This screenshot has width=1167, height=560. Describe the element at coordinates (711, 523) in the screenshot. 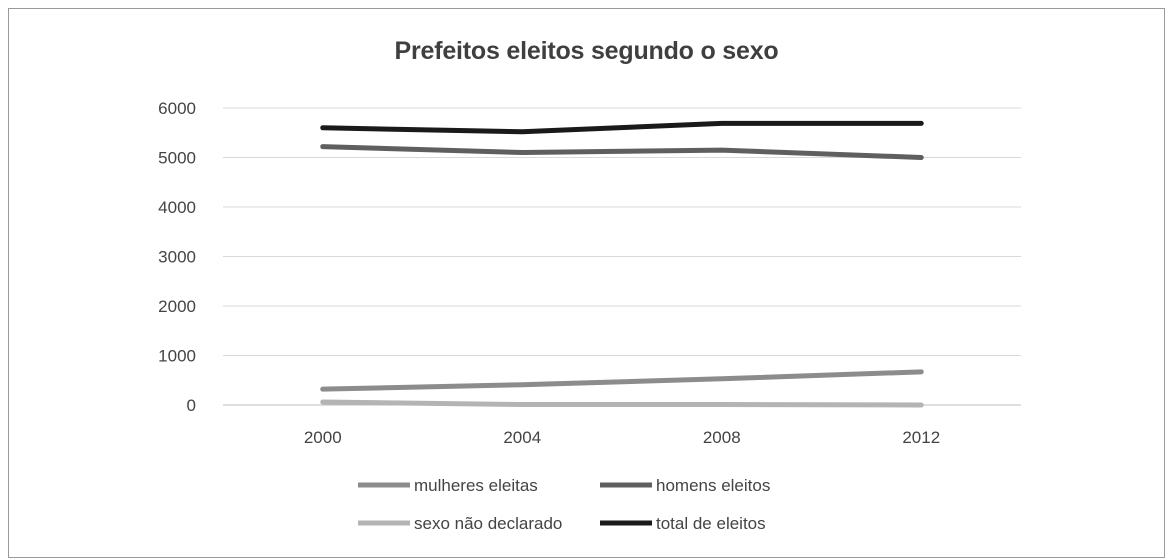

I see `legend-label-total-de-eleitos: total de eleitos` at that location.